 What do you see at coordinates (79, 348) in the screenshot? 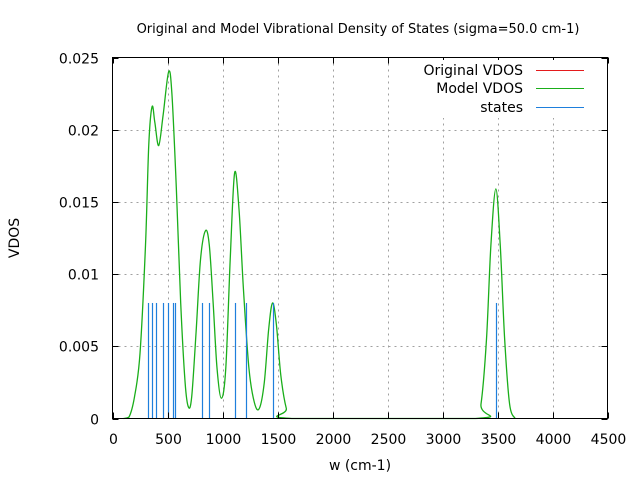
I see `y-tick-label: 0.005` at bounding box center [79, 348].